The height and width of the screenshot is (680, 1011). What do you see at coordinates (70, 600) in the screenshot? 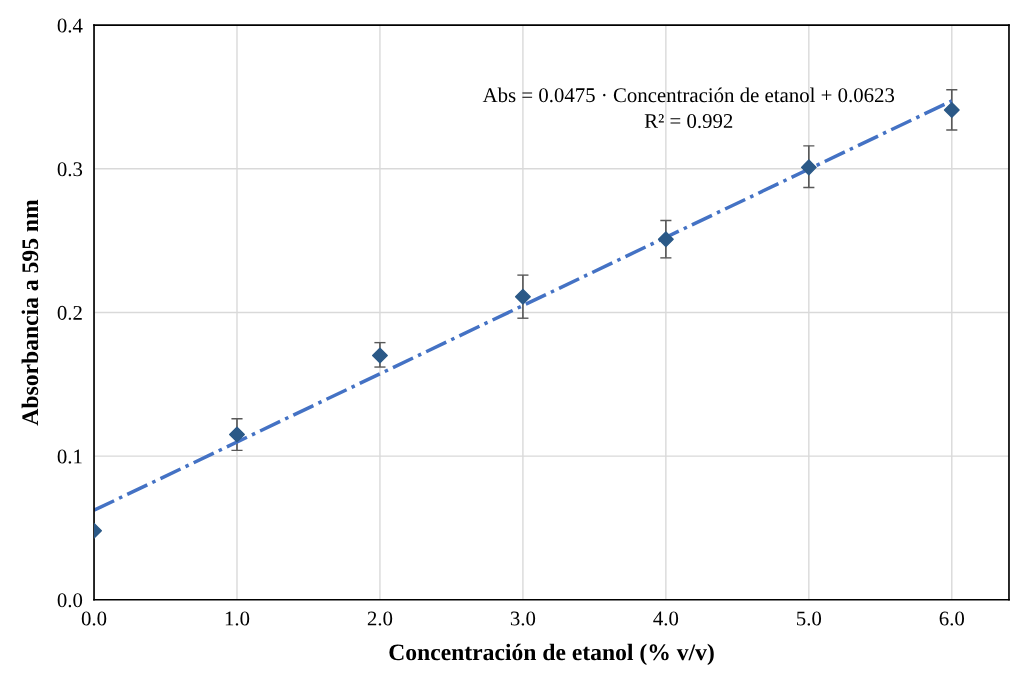
I see `y-tick-label: 0.0` at bounding box center [70, 600].